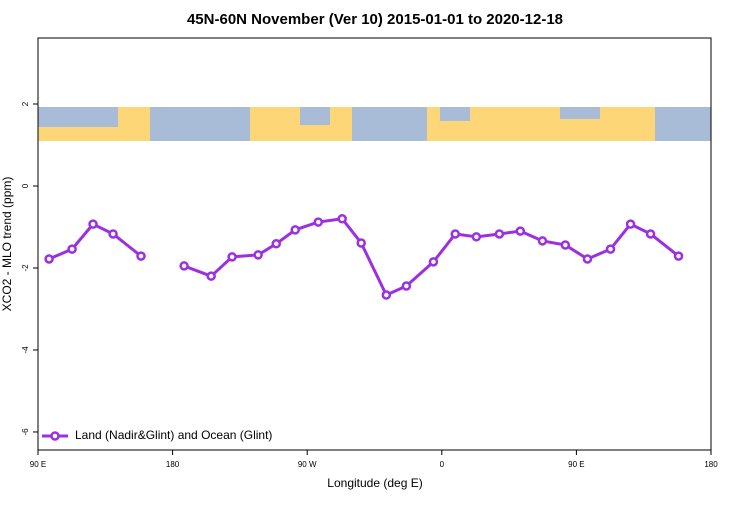 This screenshot has width=750, height=505. I want to click on y-tick-label: -2, so click(25, 268).